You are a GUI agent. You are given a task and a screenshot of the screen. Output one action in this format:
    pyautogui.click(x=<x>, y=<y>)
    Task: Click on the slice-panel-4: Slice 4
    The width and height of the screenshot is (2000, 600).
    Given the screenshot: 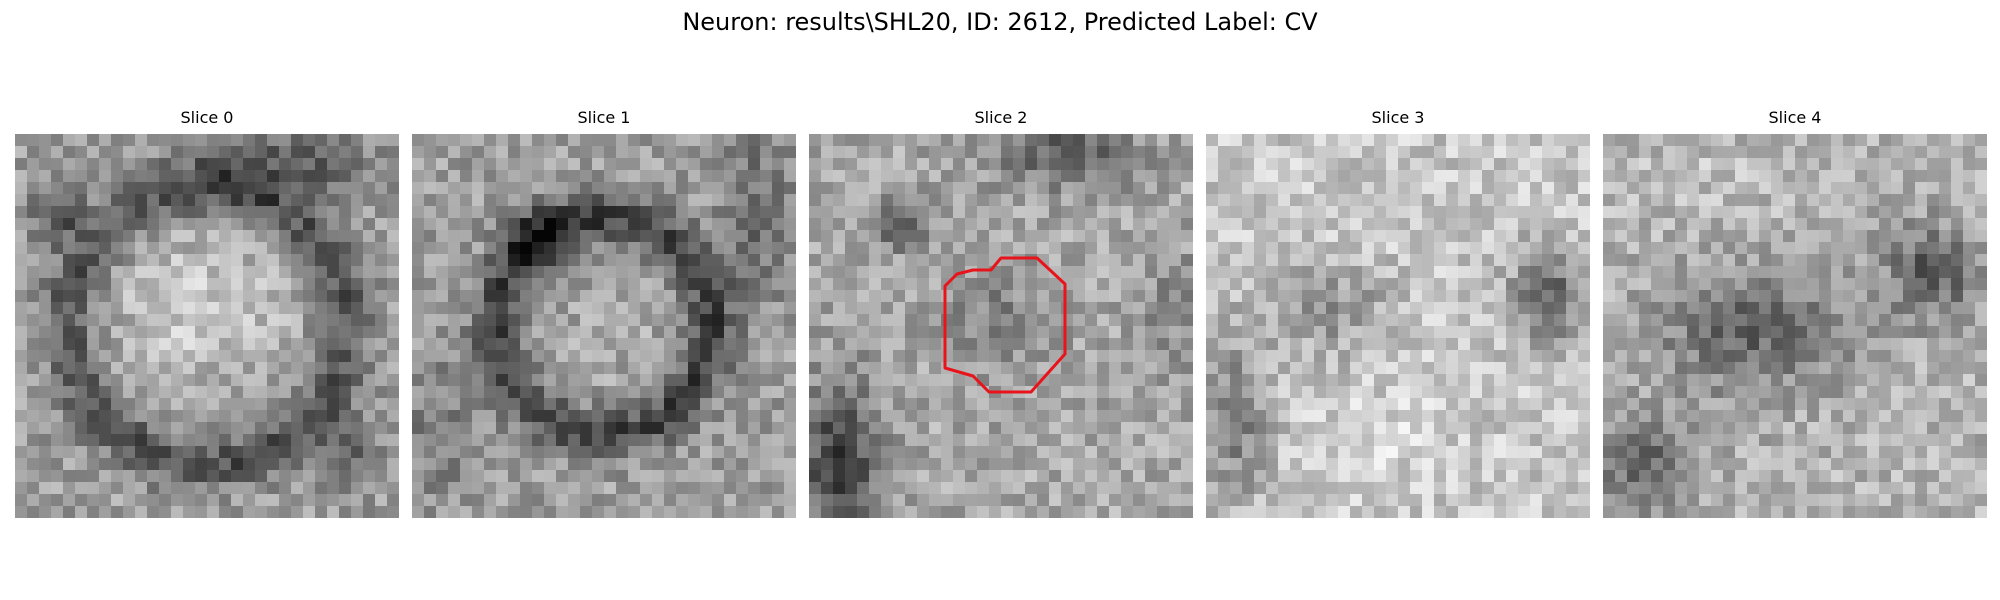 What is the action you would take?
    pyautogui.click(x=1795, y=313)
    